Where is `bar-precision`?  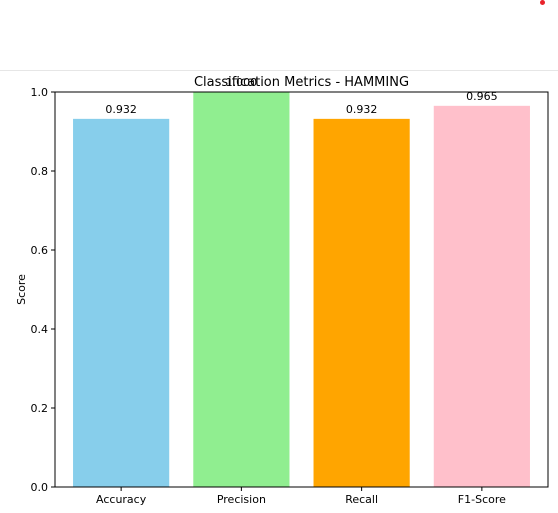
bar-precision is located at coordinates (241, 289).